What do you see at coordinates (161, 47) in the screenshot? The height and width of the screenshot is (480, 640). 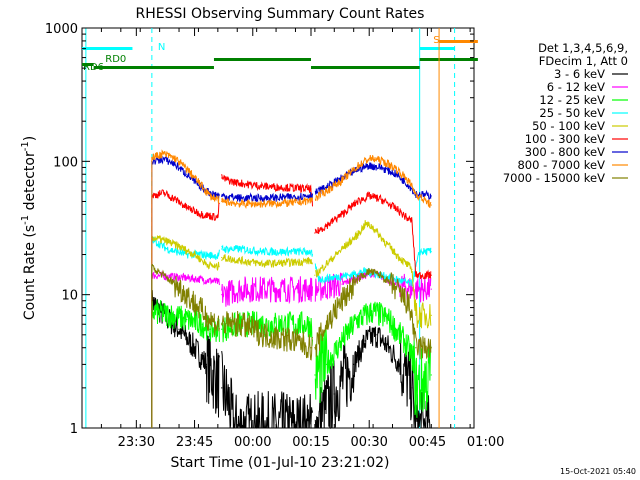 I see `night-label: N` at bounding box center [161, 47].